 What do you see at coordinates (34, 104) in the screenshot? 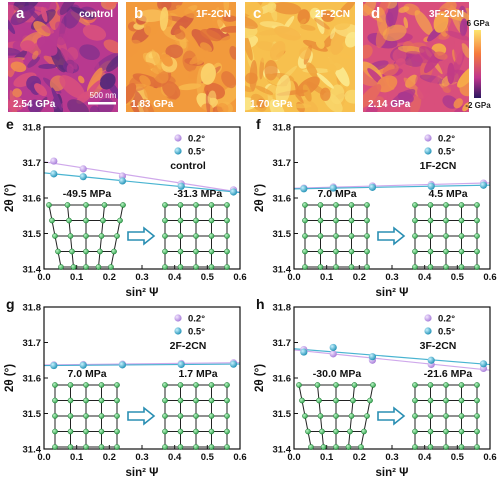
I see `map-modulus: 2.54 GPa` at bounding box center [34, 104].